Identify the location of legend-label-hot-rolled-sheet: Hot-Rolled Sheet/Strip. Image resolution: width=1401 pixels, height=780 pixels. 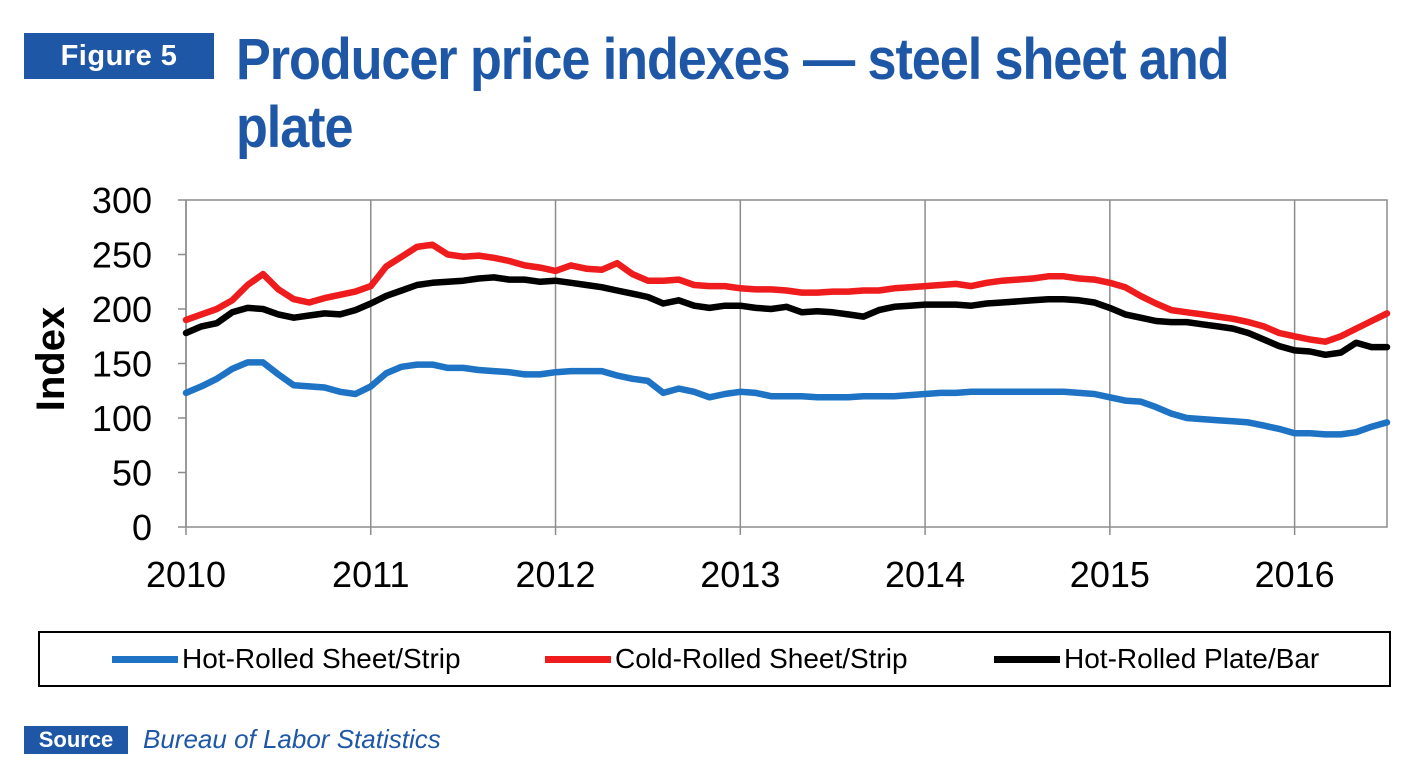
(321, 658).